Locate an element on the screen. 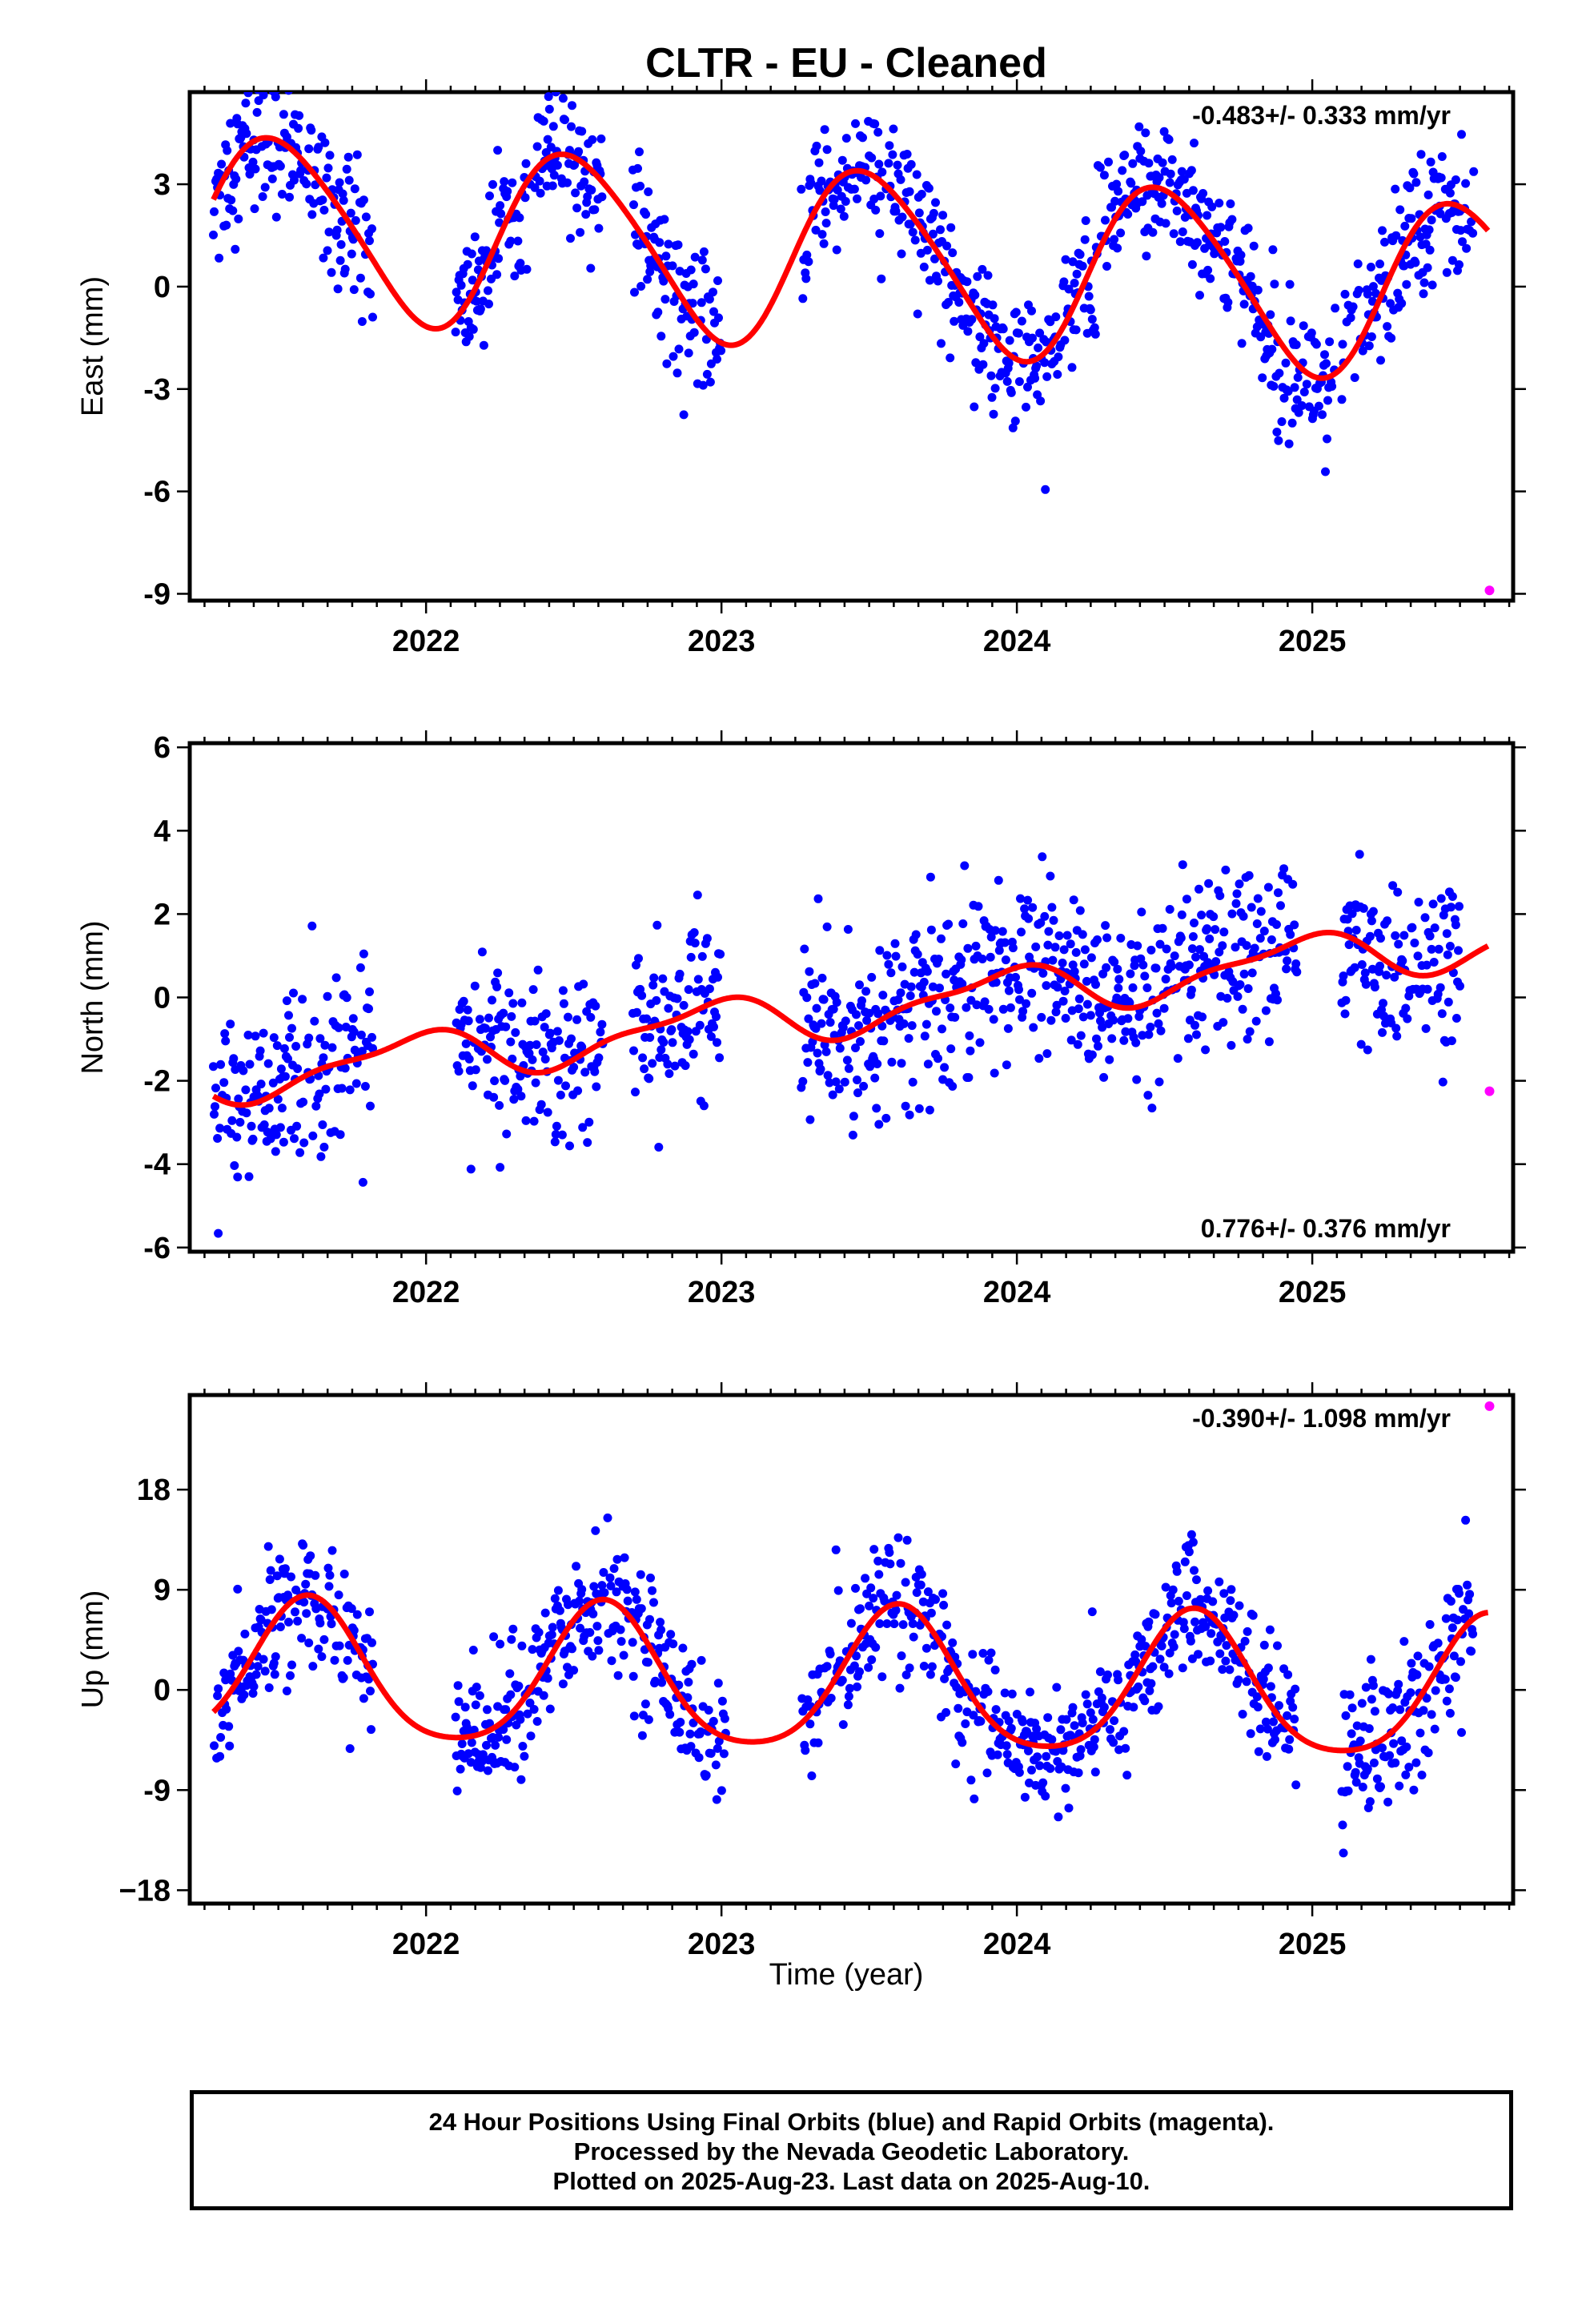 The image size is (1582, 2324). y-tick-label-east: -6 is located at coordinates (157, 492).